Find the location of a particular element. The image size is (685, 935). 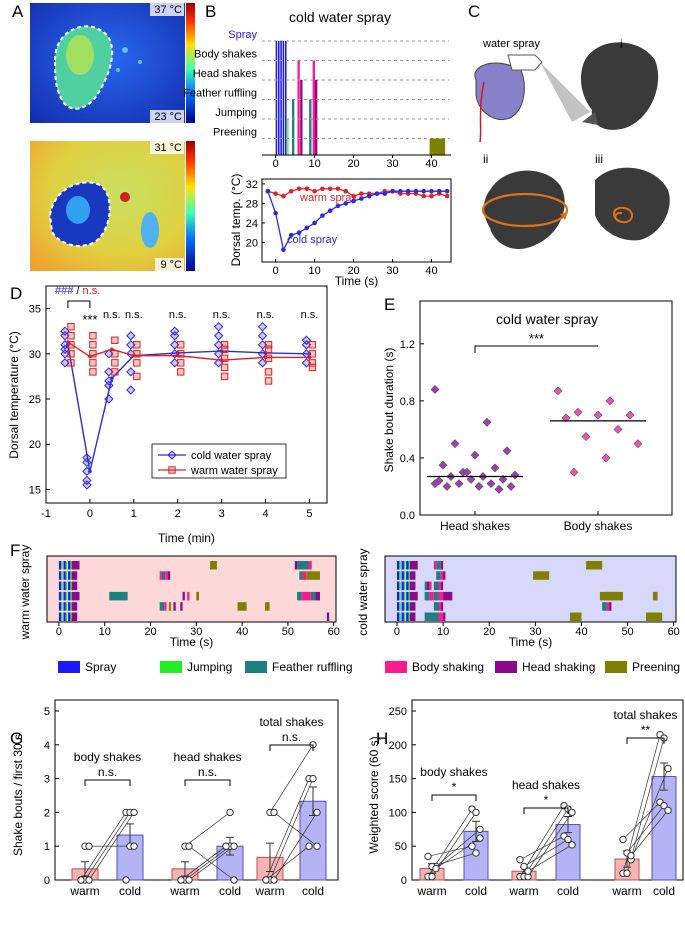

x-tick-label: warm is located at coordinates (269, 891).